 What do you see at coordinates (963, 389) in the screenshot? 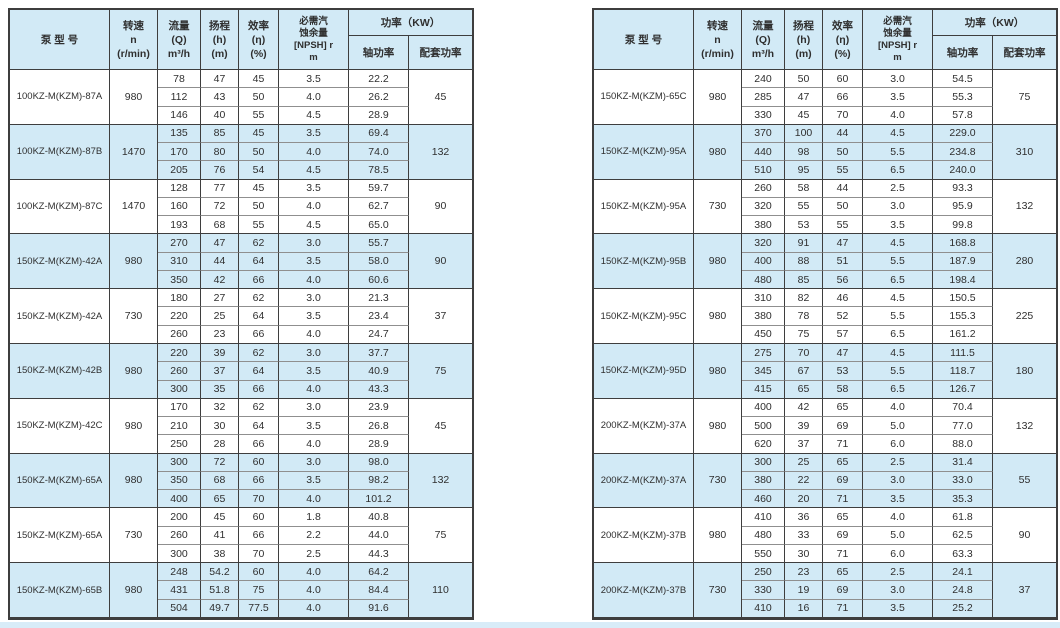
I see `shaft-power-cell: 126.7` at bounding box center [963, 389].